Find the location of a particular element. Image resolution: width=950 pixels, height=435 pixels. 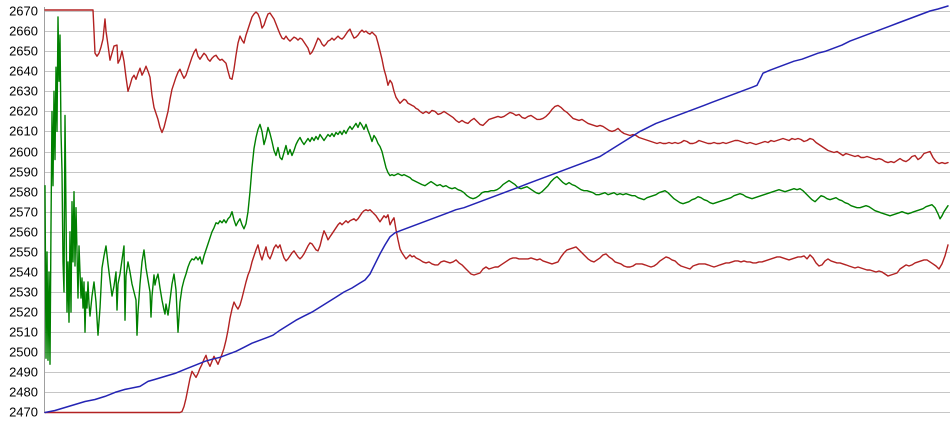

y-axis-tick-label: 2480 is located at coordinates (23, 392).